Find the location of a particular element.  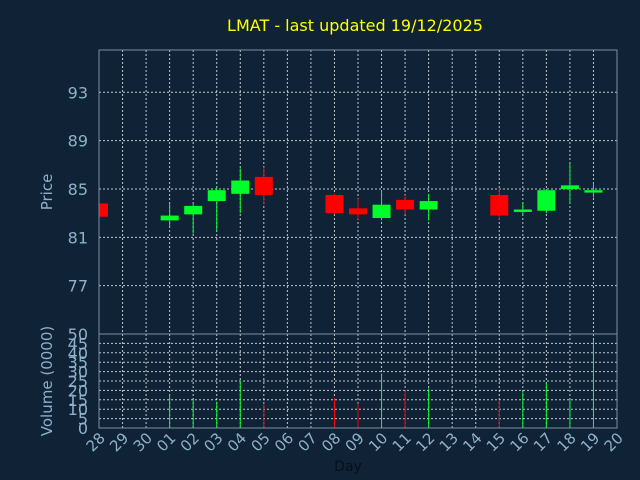

price-y-tick-label: 93 is located at coordinates (78, 92).